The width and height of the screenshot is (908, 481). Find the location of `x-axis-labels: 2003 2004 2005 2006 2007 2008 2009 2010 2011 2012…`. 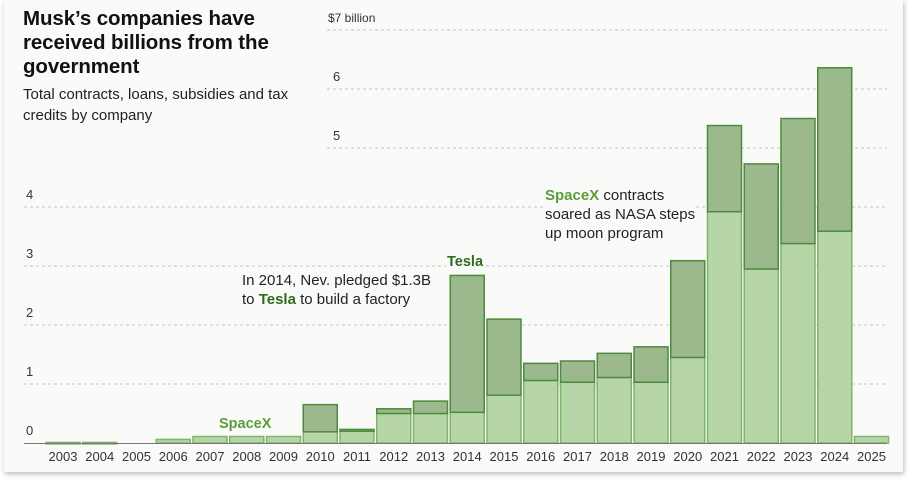

x-axis-labels: 2003 2004 2005 2006 2007 2008 2009 2010 2011 2012… is located at coordinates (467, 456).